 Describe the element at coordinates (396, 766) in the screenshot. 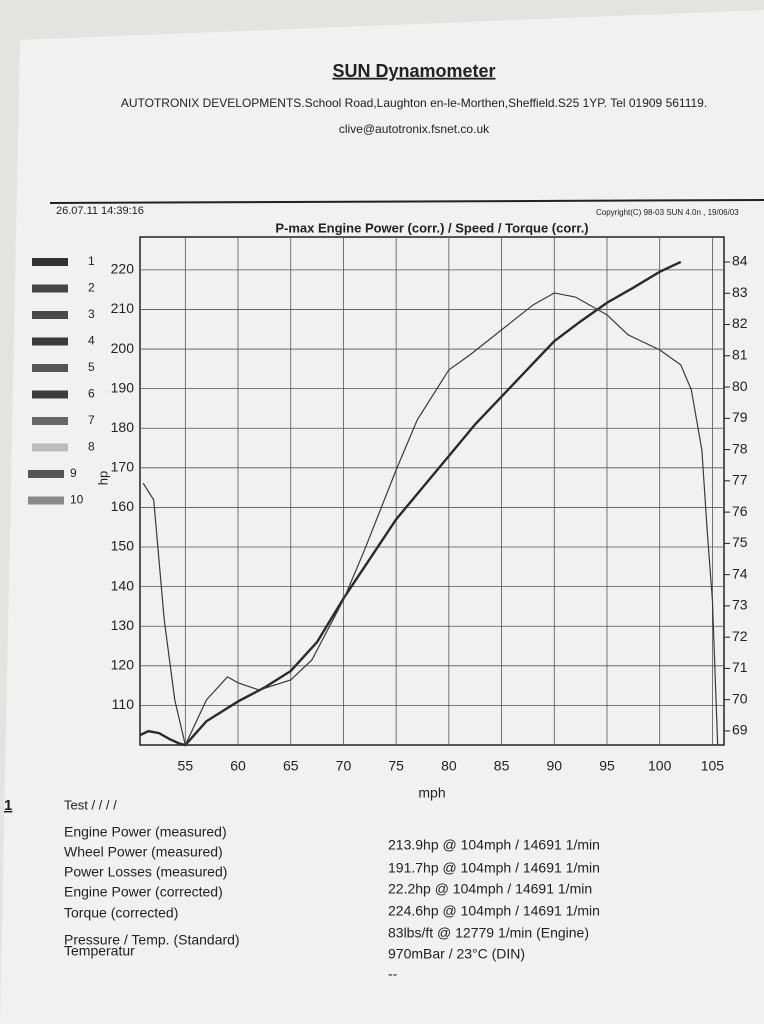

I see `x-tick-label: 75` at that location.